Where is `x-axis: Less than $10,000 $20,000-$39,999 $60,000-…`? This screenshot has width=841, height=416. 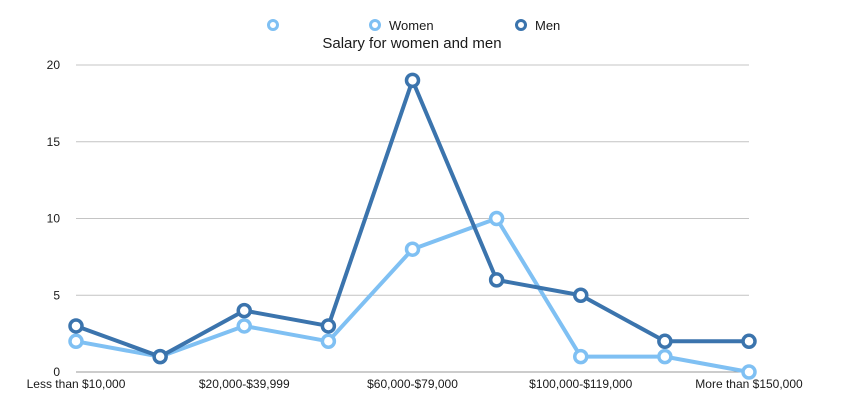
x-axis: Less than $10,000 $20,000-$39,999 $60,000-… is located at coordinates (415, 384).